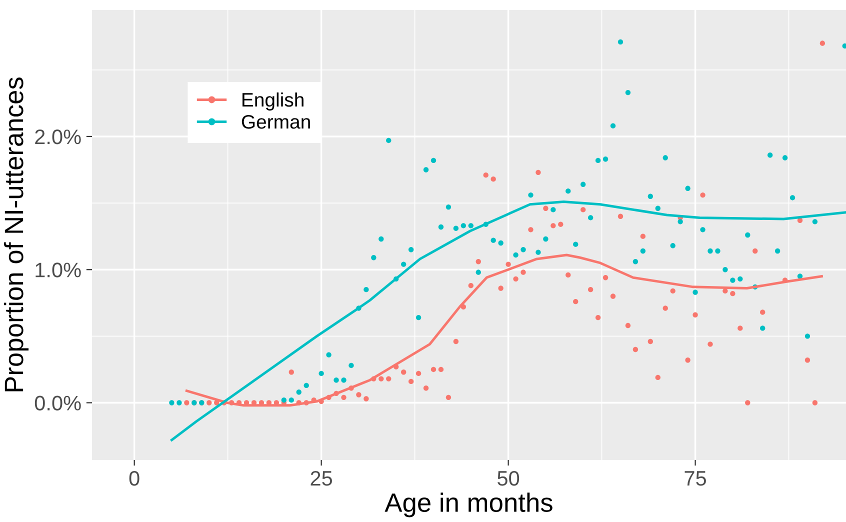 This screenshot has height=522, width=846. I want to click on x-tick-label: 75, so click(695, 478).